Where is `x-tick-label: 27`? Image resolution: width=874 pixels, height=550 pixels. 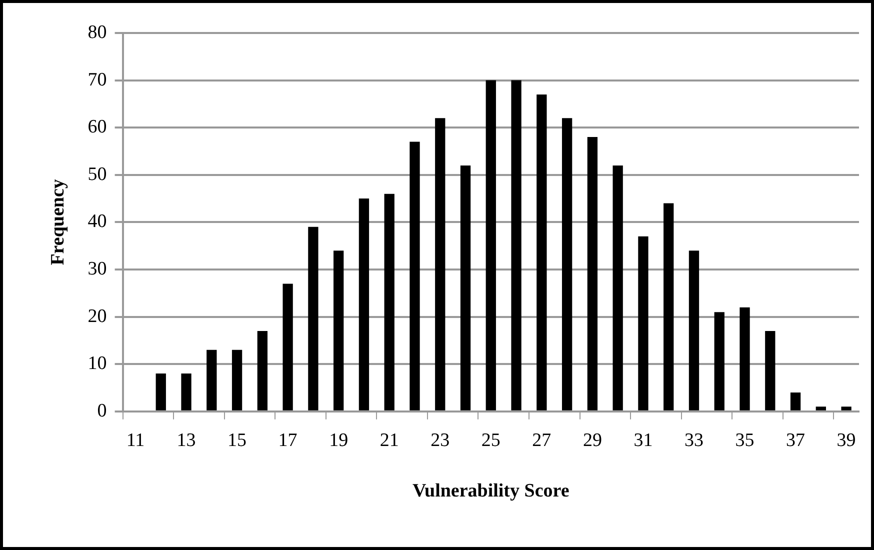 x-tick-label: 27 is located at coordinates (542, 440).